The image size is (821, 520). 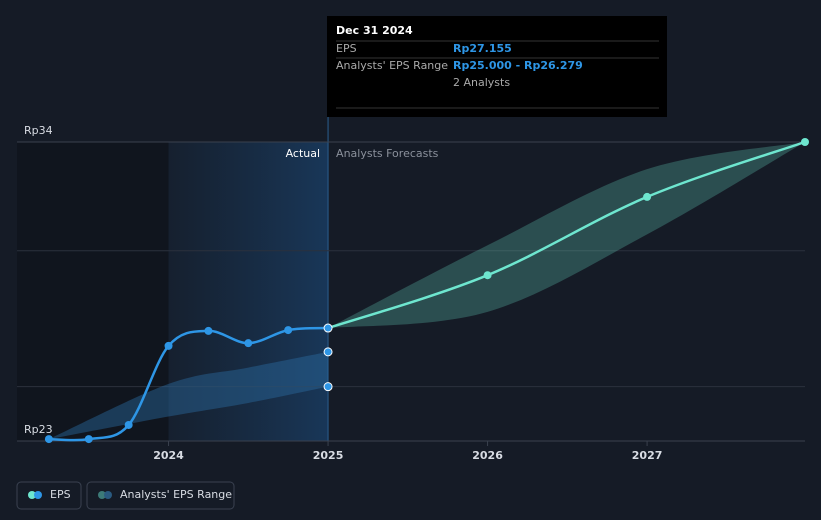 I want to click on legend-label: EPS, so click(x=60, y=494).